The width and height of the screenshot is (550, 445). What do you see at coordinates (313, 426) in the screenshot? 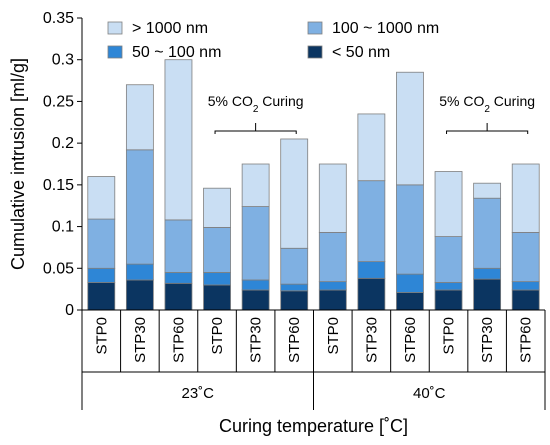
I see `x-axis-title: Curing temperature [˚C]` at bounding box center [313, 426].